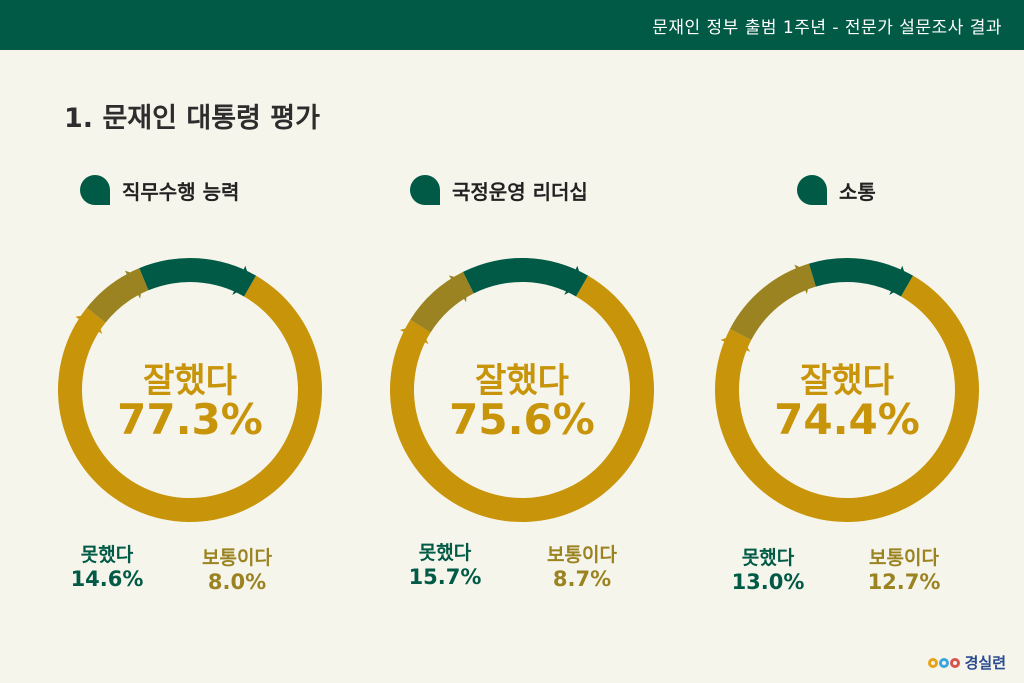 The image size is (1024, 683). Describe the element at coordinates (904, 582) in the screenshot. I see `neutral-value: 12.7%` at that location.